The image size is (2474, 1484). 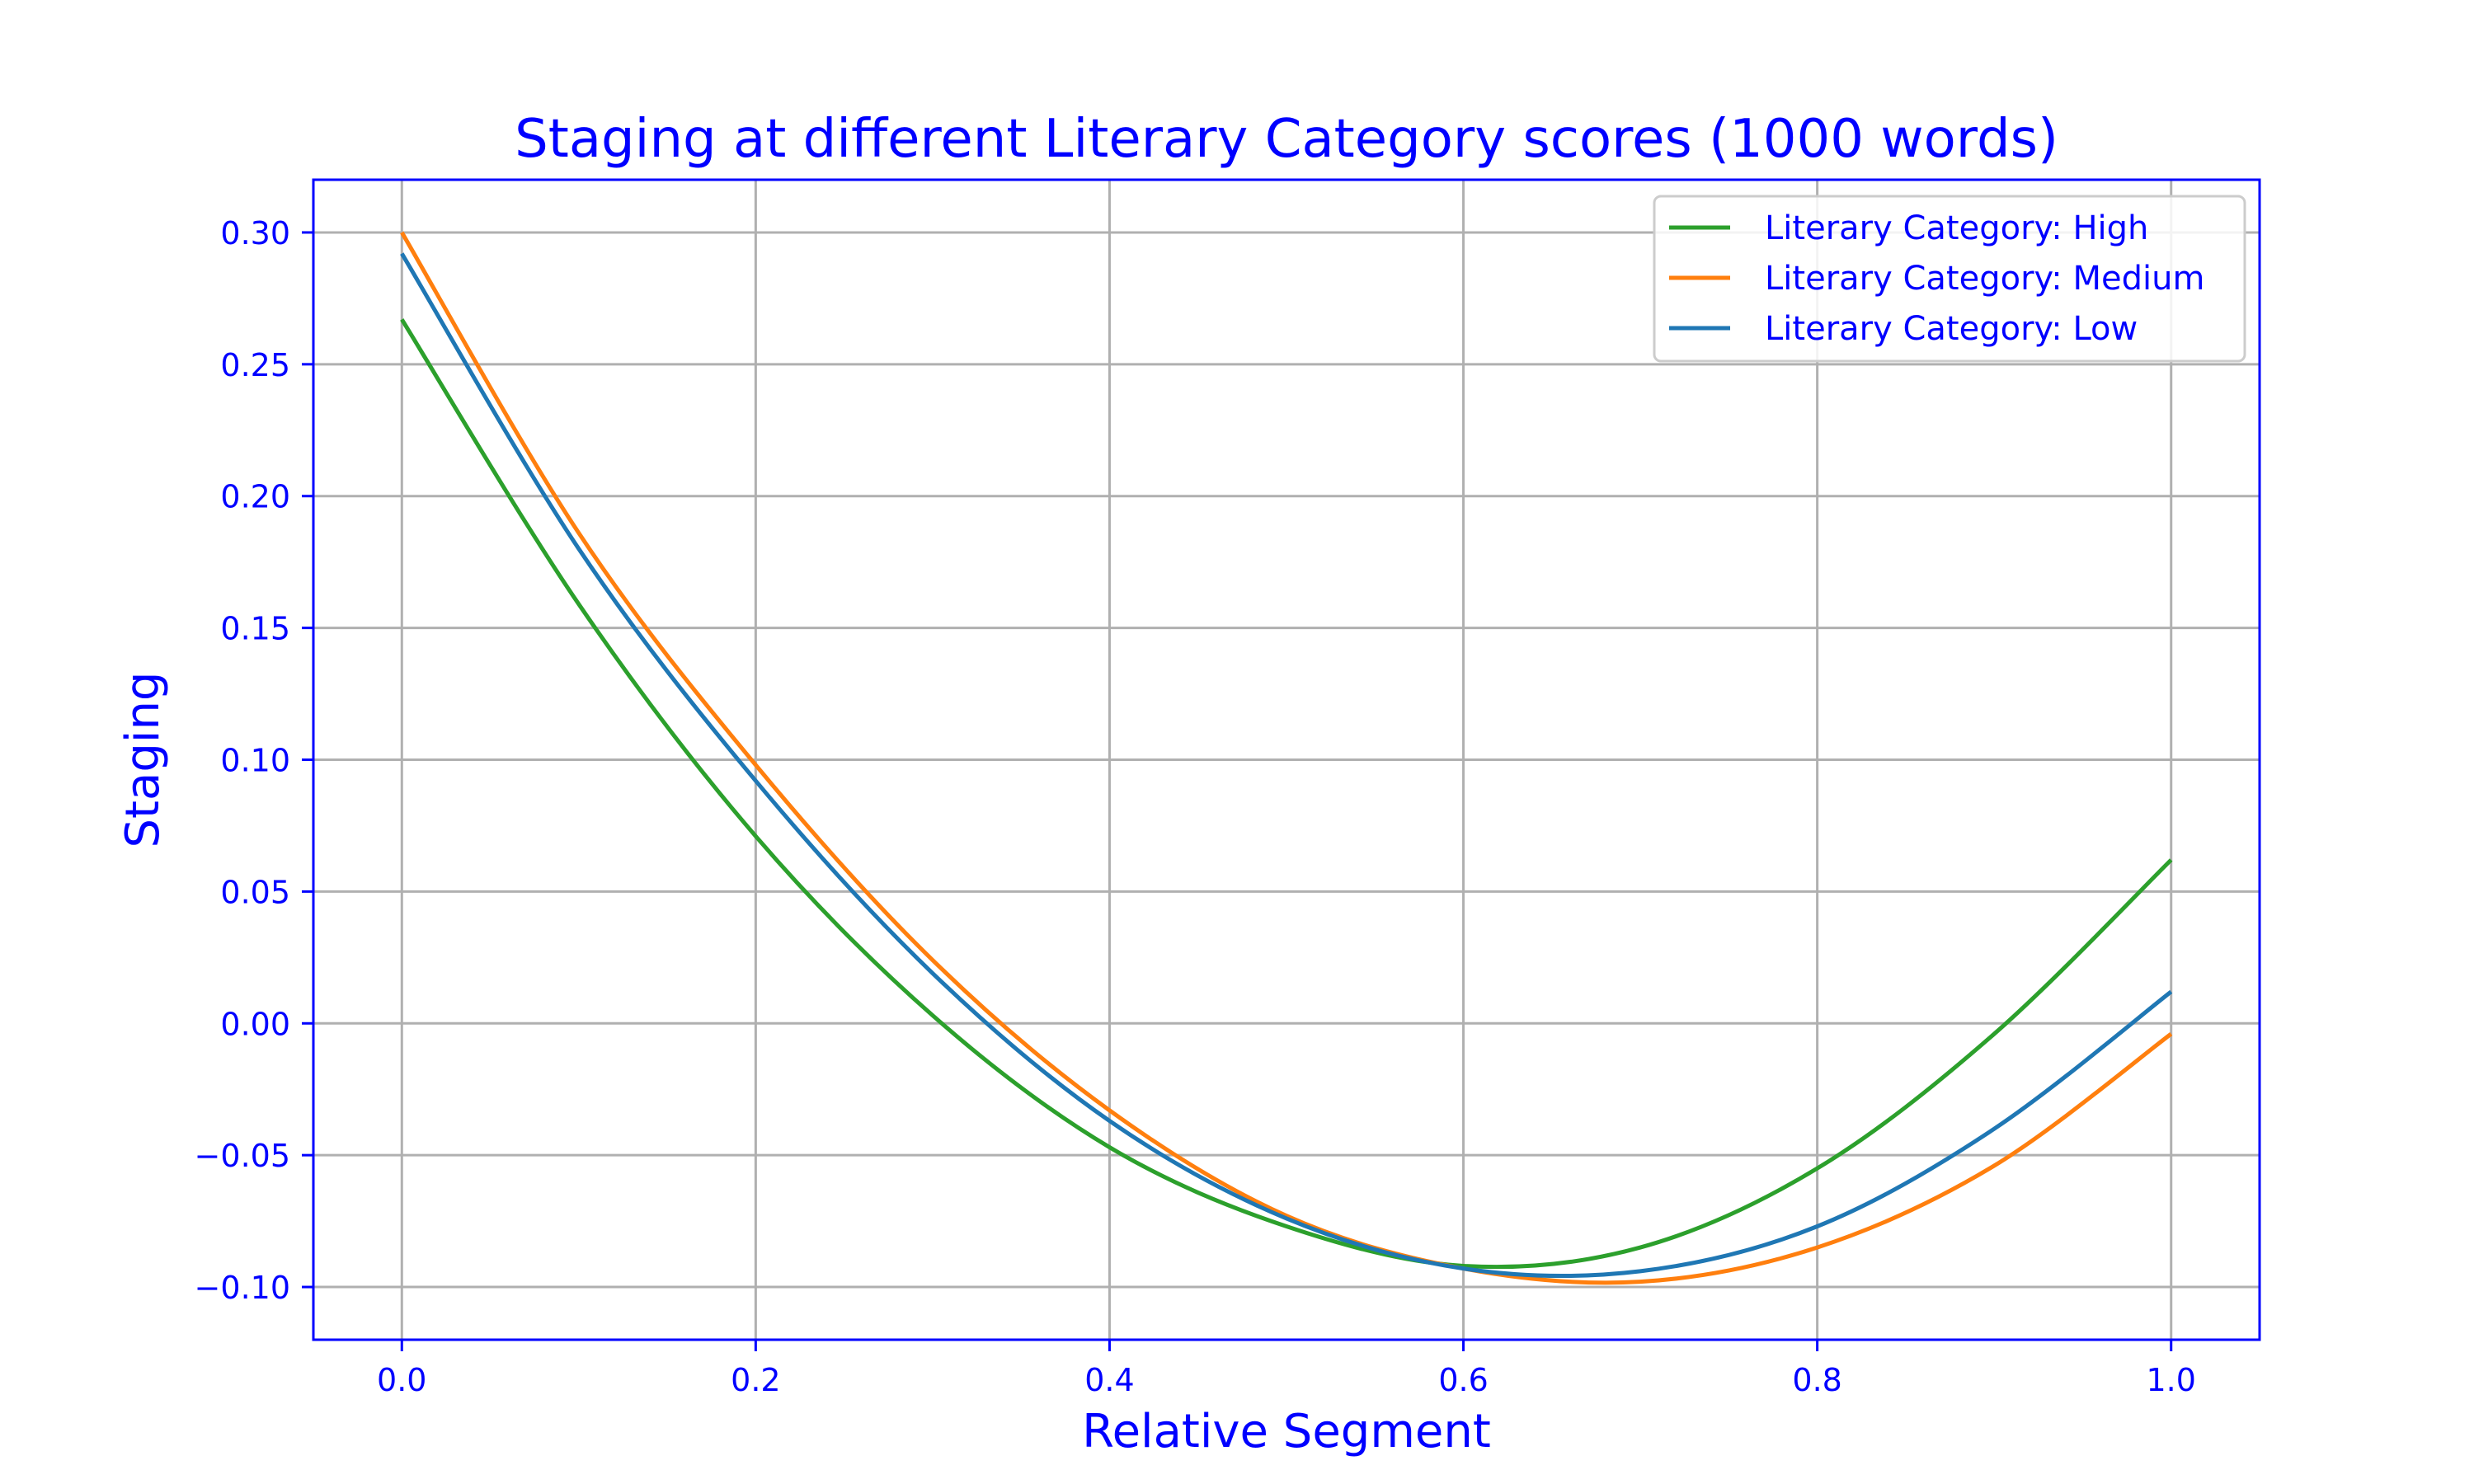 I want to click on y-tick-label: 0.20, so click(x=255, y=497).